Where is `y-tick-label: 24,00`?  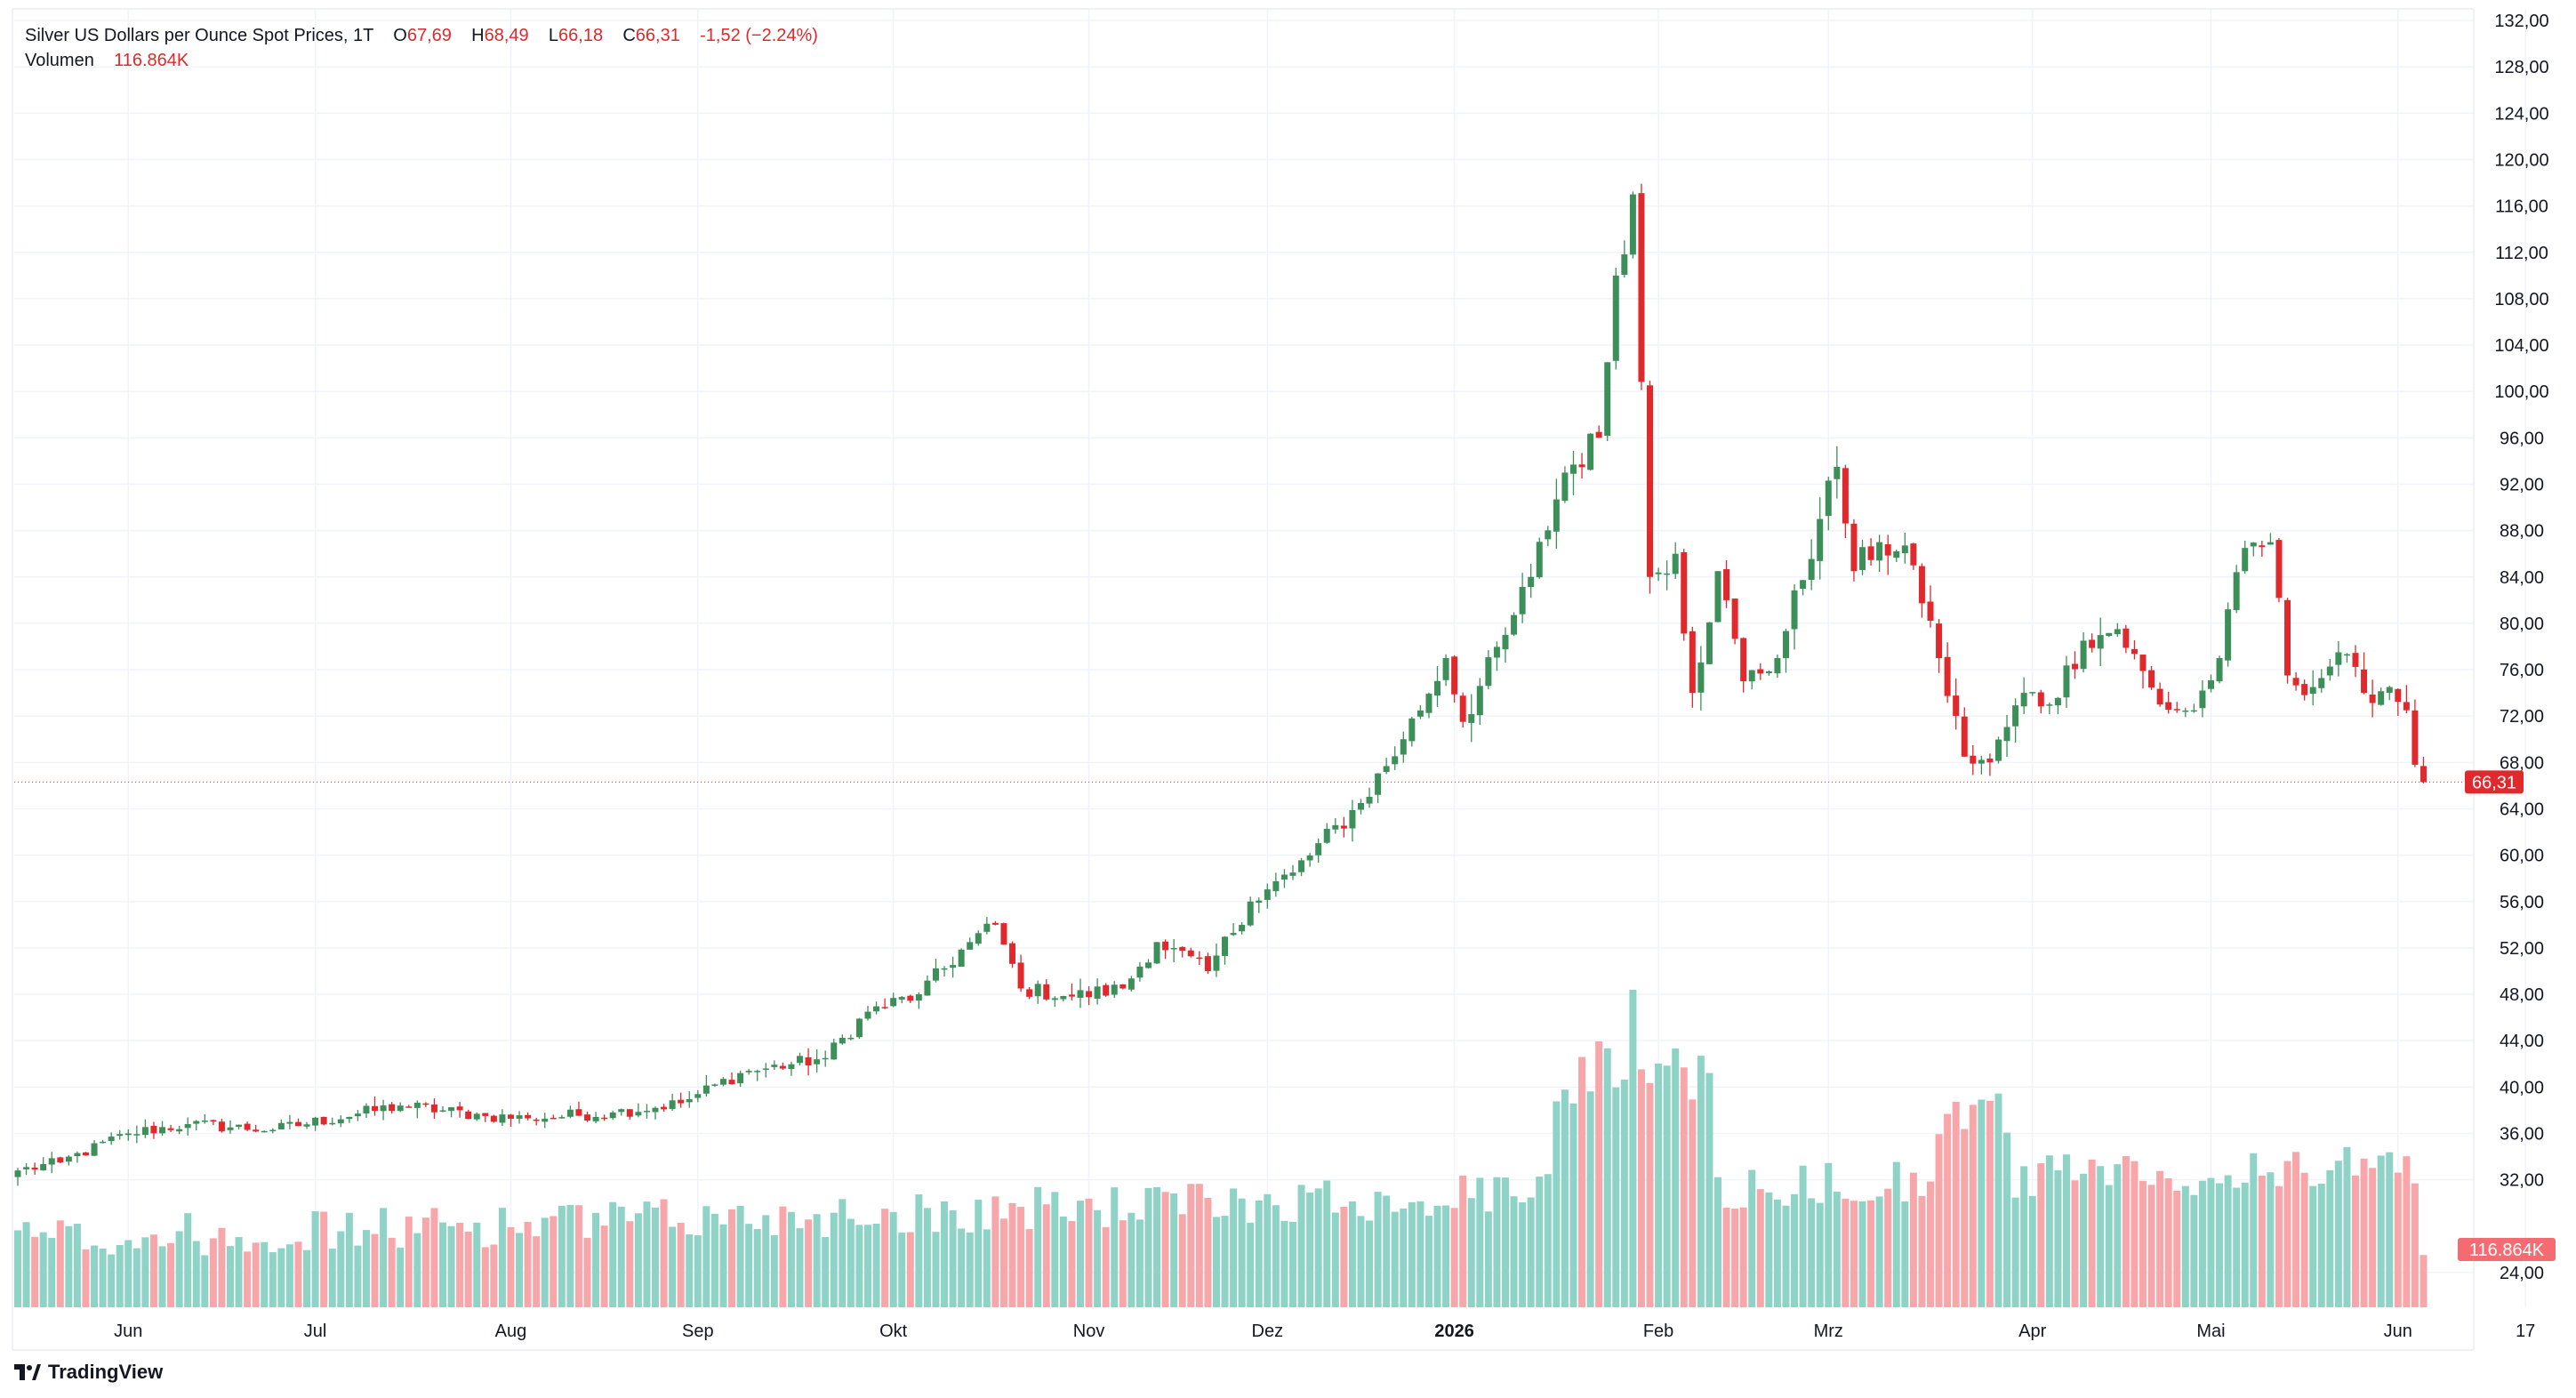 y-tick-label: 24,00 is located at coordinates (2522, 1274).